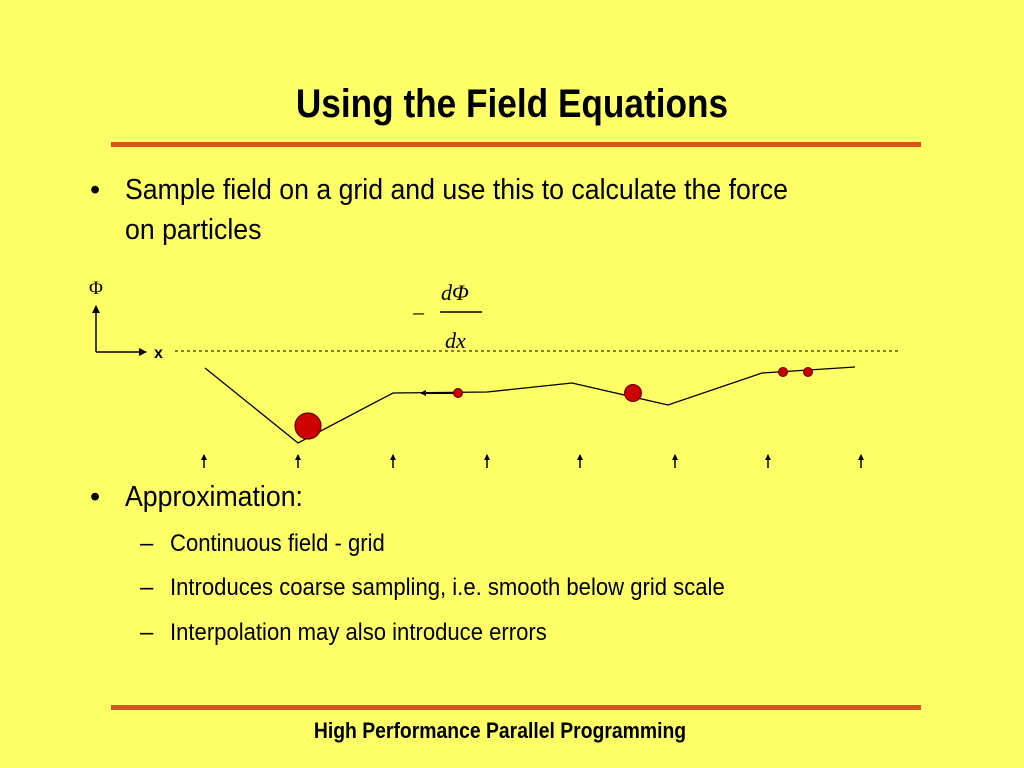 This screenshot has height=768, width=1024. Describe the element at coordinates (500, 730) in the screenshot. I see `slide-footer: High Performance Parallel Programming` at that location.